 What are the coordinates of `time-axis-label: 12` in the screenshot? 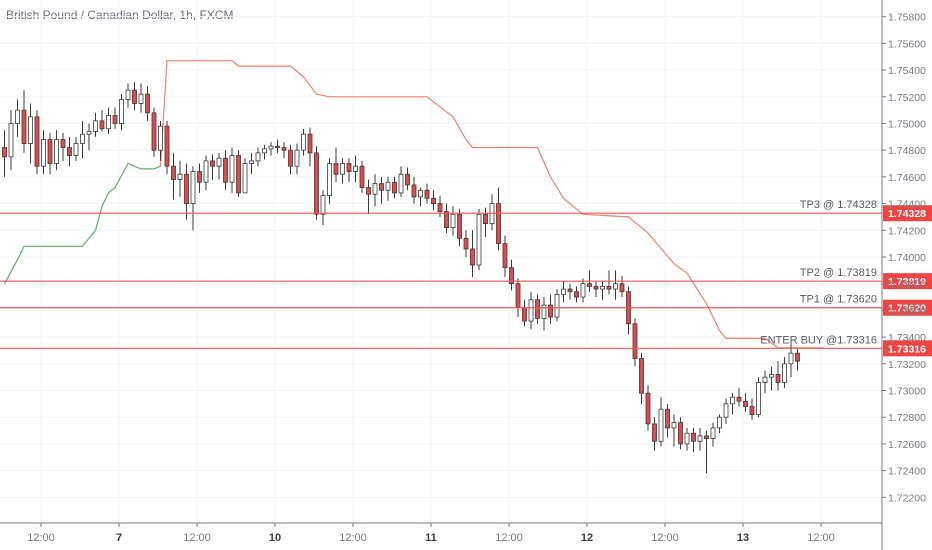 It's located at (587, 538).